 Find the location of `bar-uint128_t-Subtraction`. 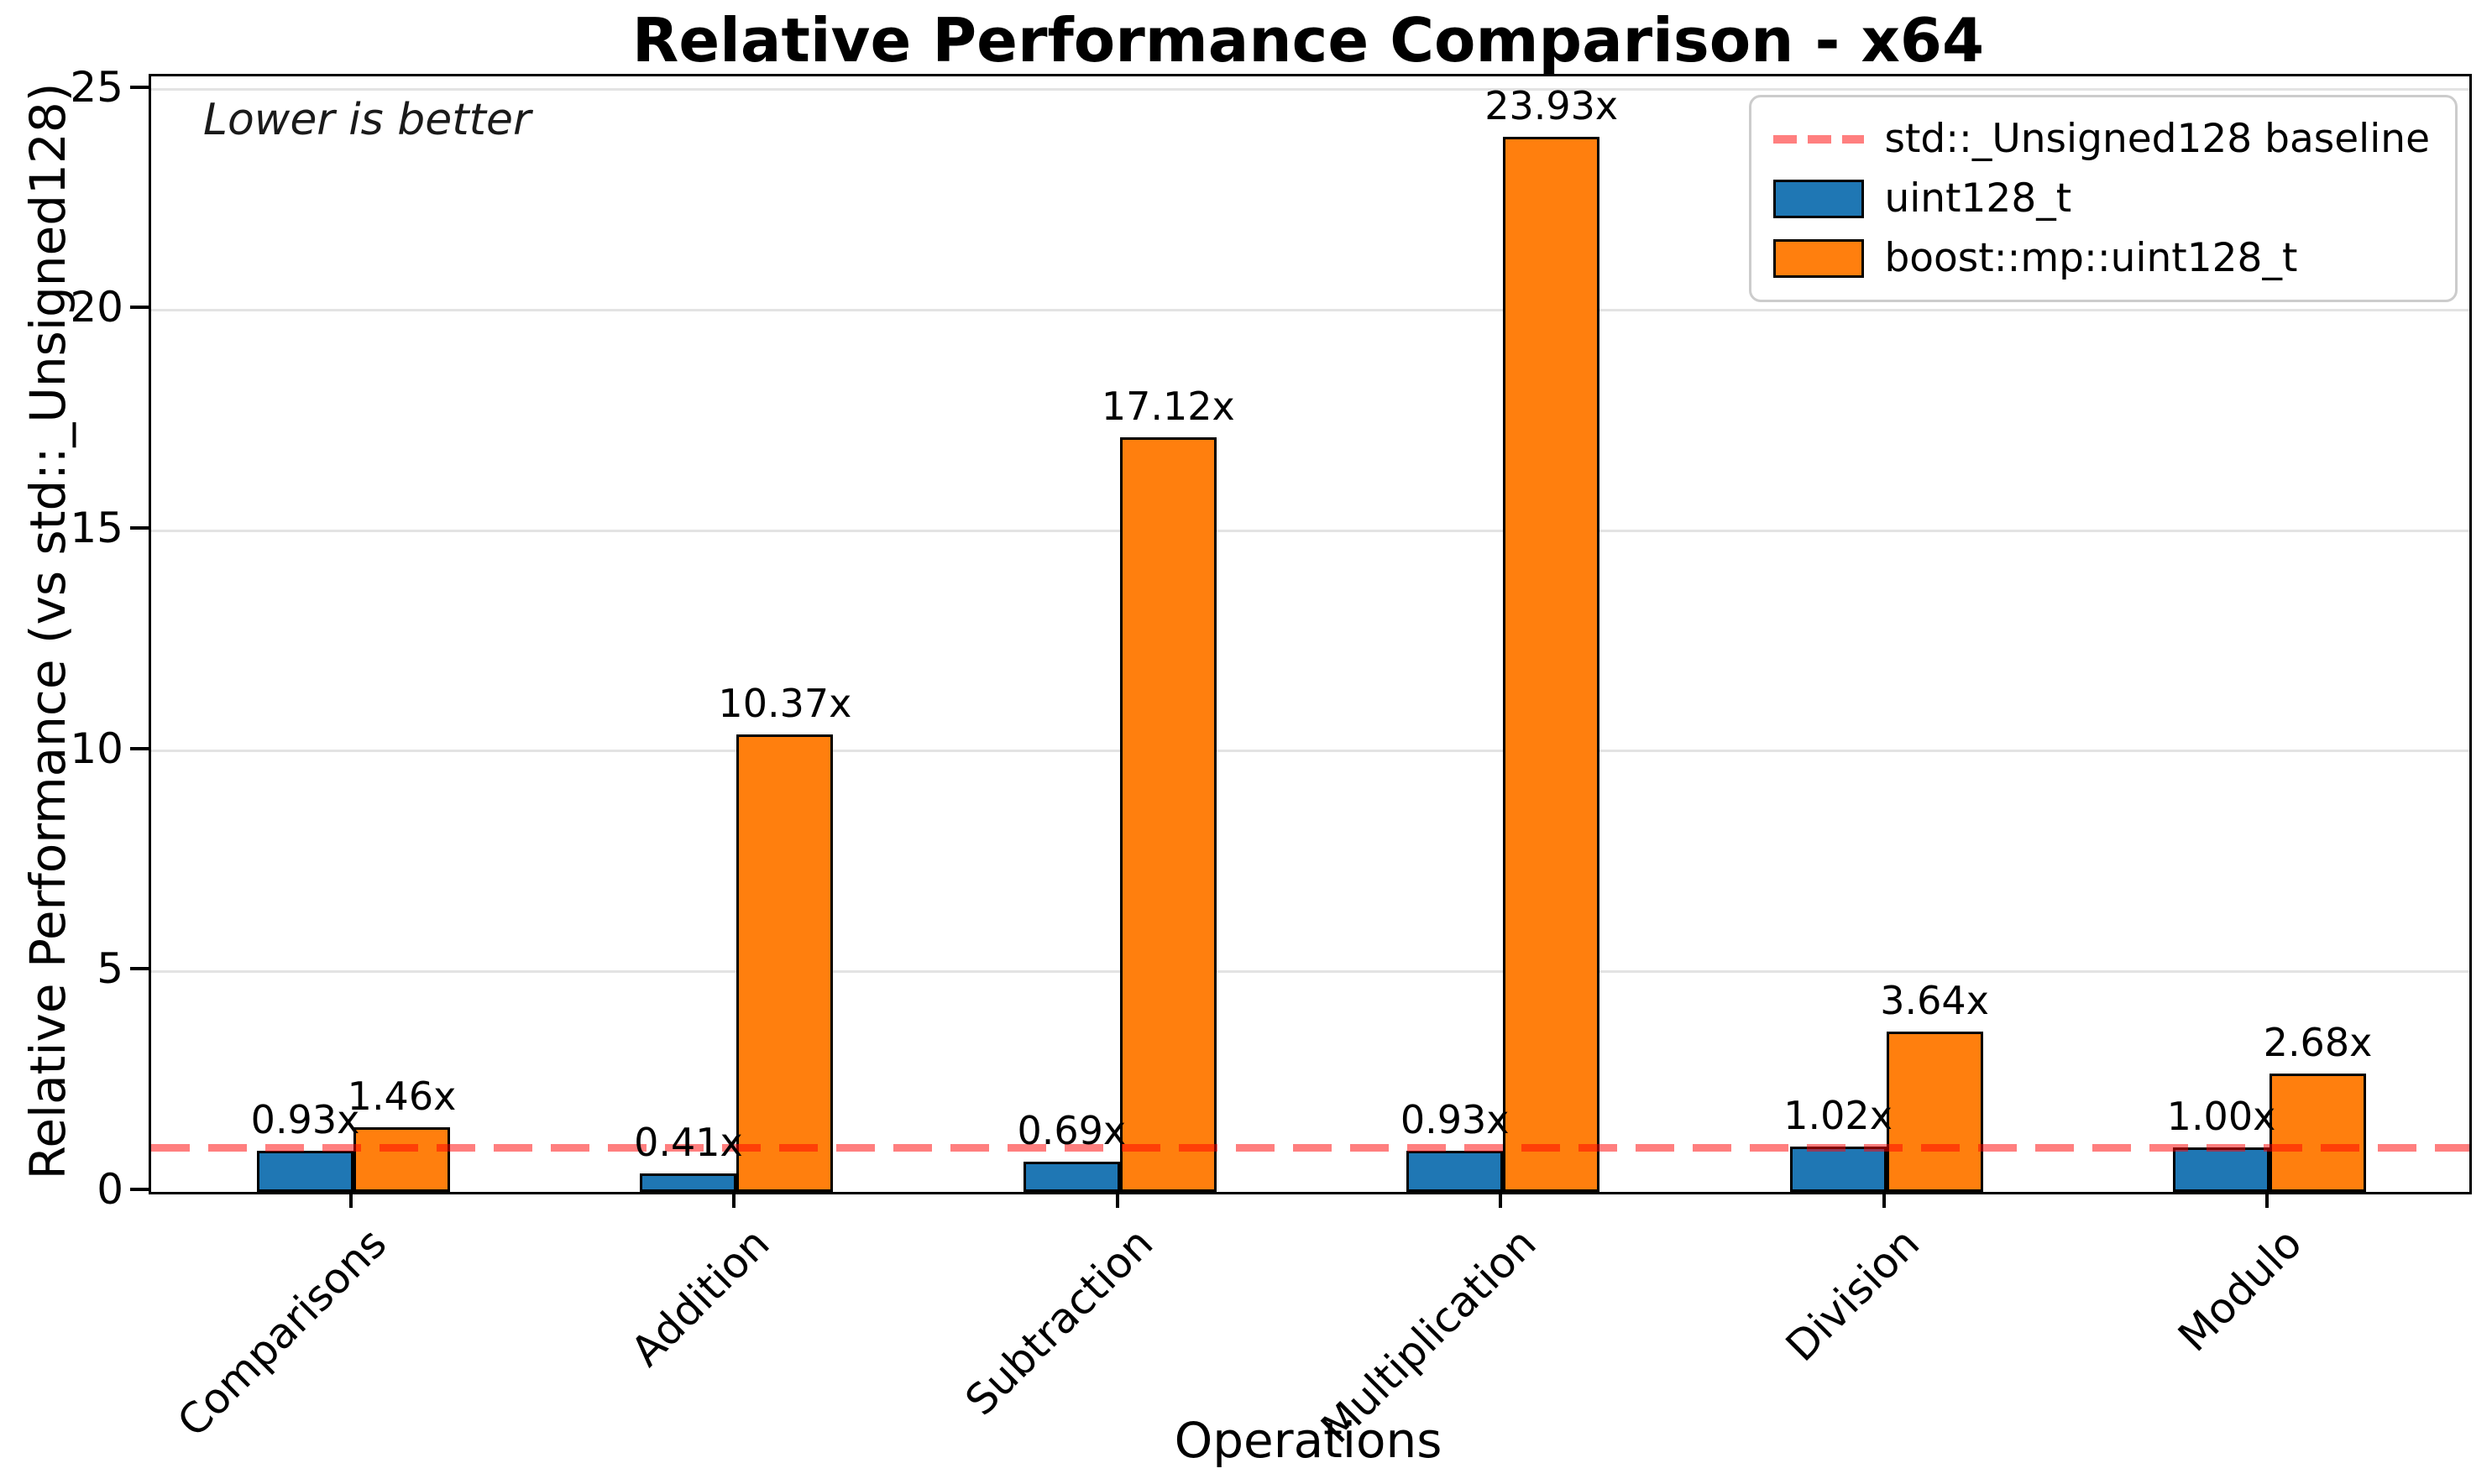

bar-uint128_t-Subtraction is located at coordinates (1071, 1176).